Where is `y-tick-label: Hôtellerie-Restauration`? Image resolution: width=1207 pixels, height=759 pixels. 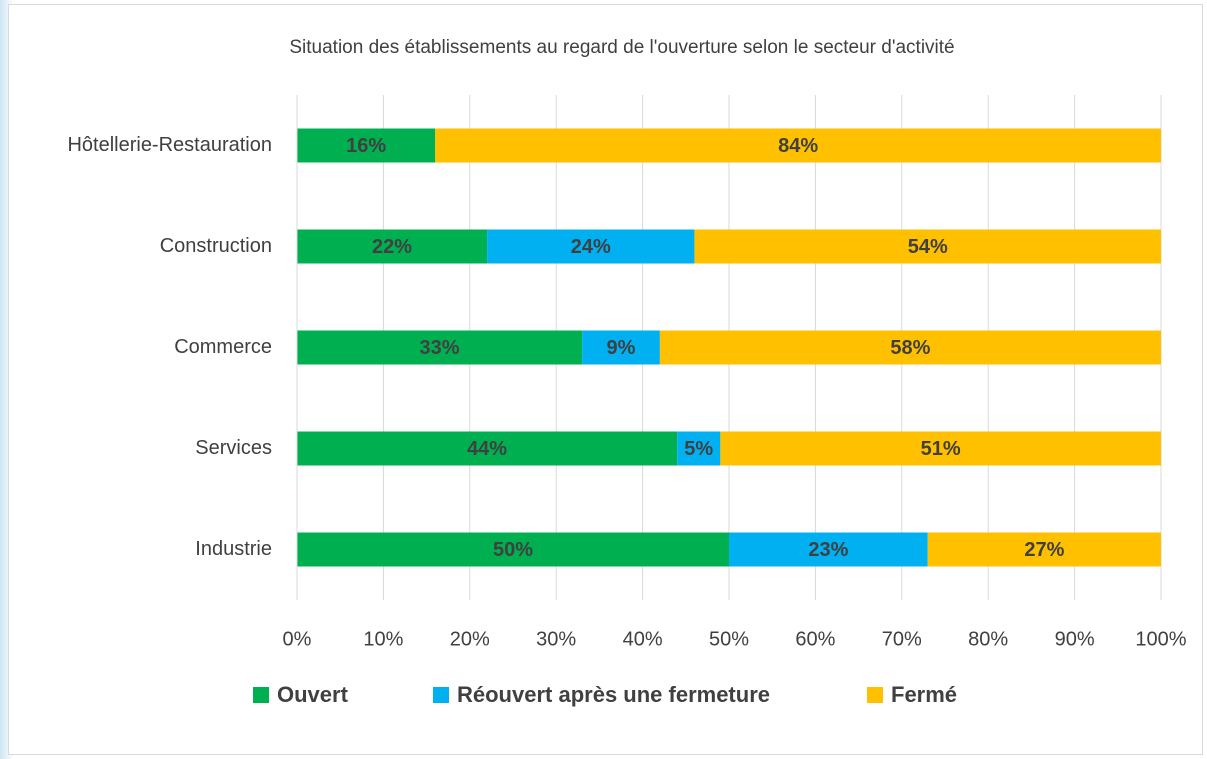 y-tick-label: Hôtellerie-Restauration is located at coordinates (169, 145).